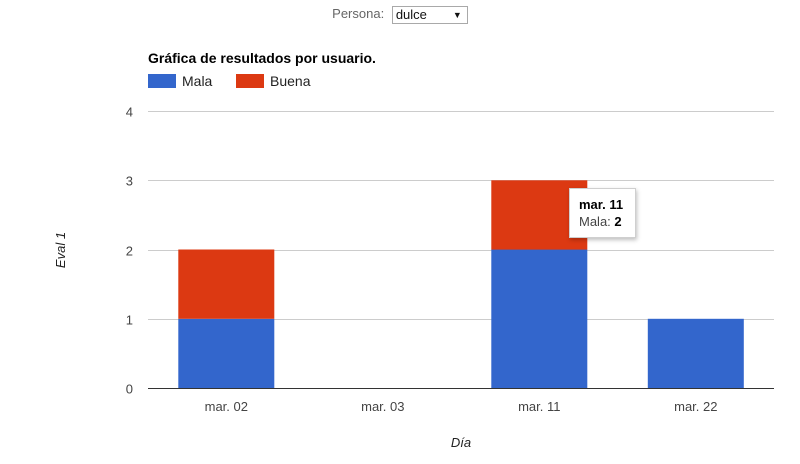 This screenshot has width=800, height=464. I want to click on x-axis-title: Día, so click(461, 442).